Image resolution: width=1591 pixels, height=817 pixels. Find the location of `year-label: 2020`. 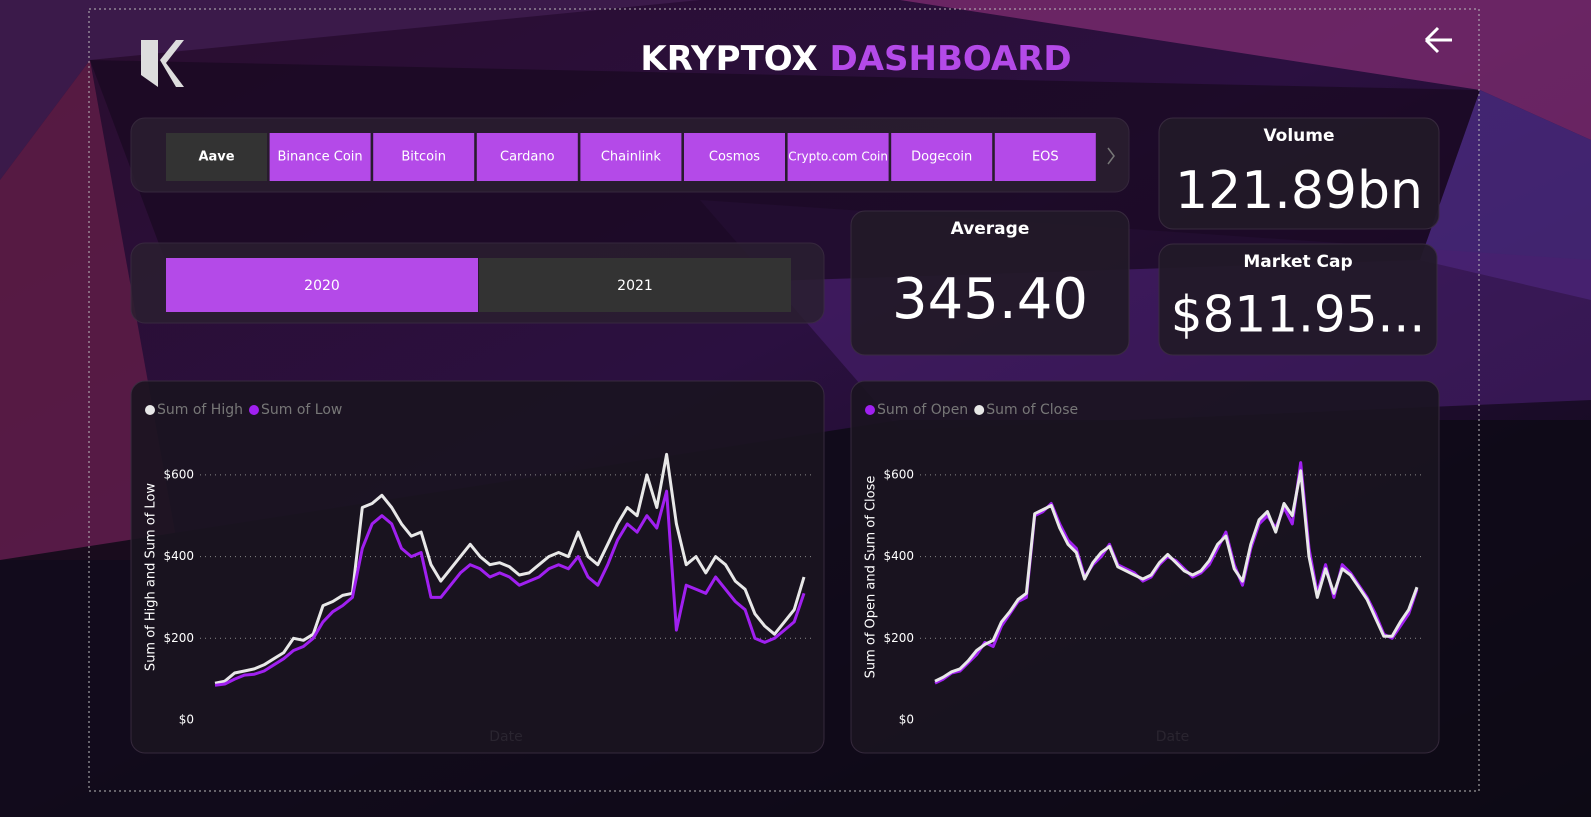

year-label: 2020 is located at coordinates (322, 286).